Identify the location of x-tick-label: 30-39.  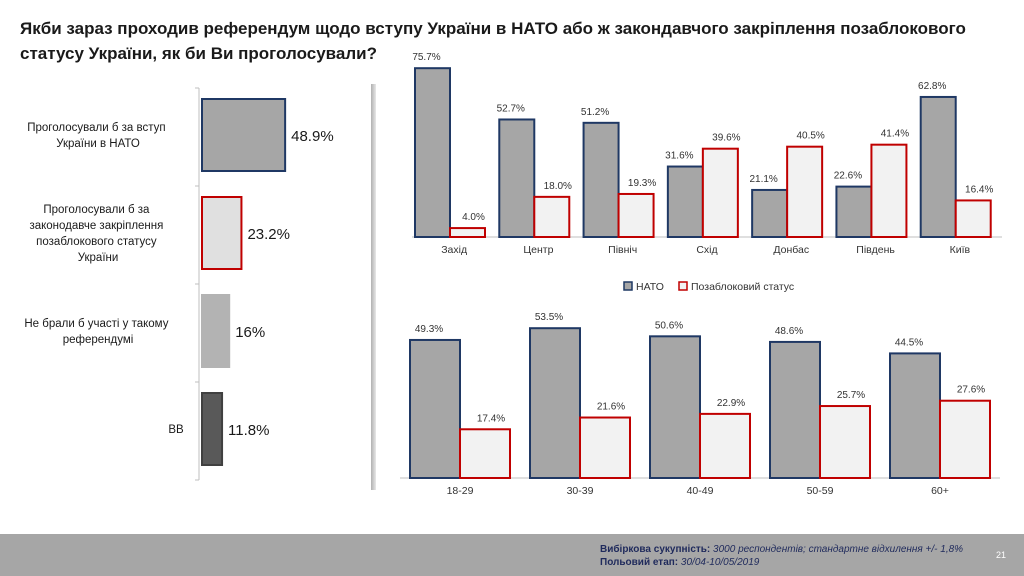
(580, 491).